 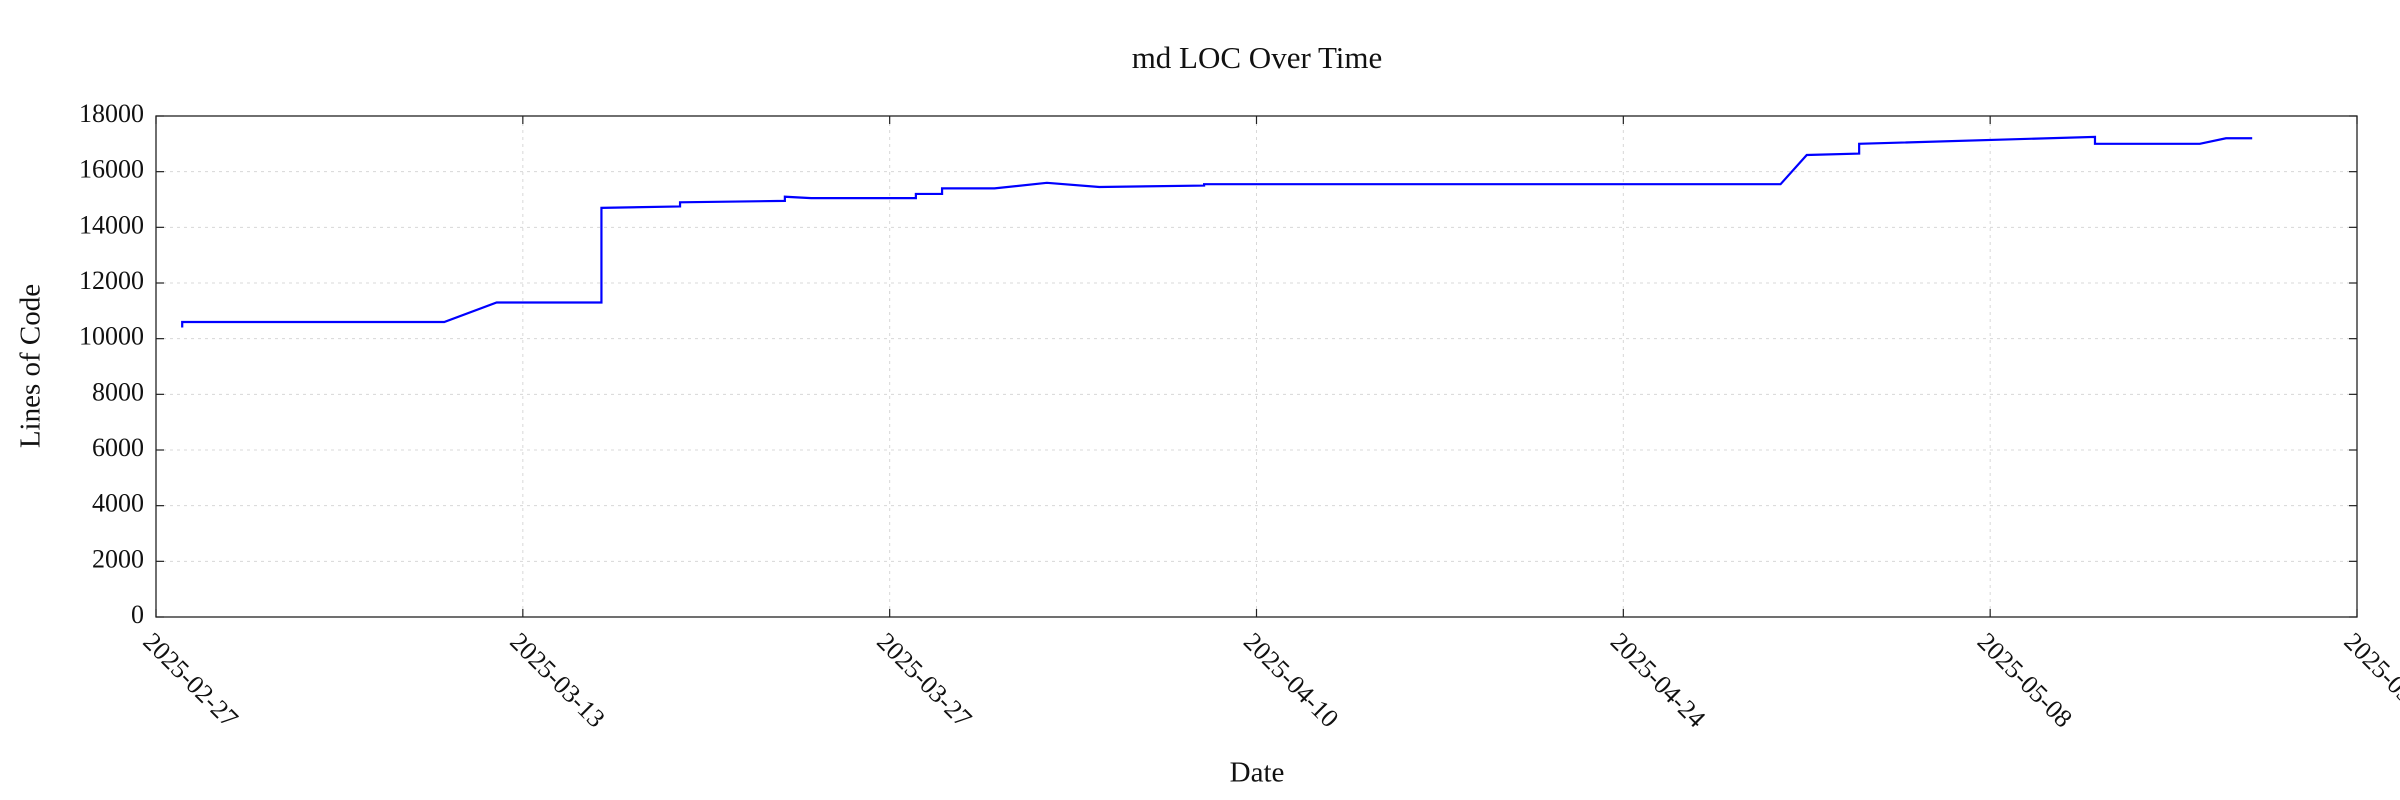 I want to click on x-tick-label: 2025-02-27, so click(x=191, y=680).